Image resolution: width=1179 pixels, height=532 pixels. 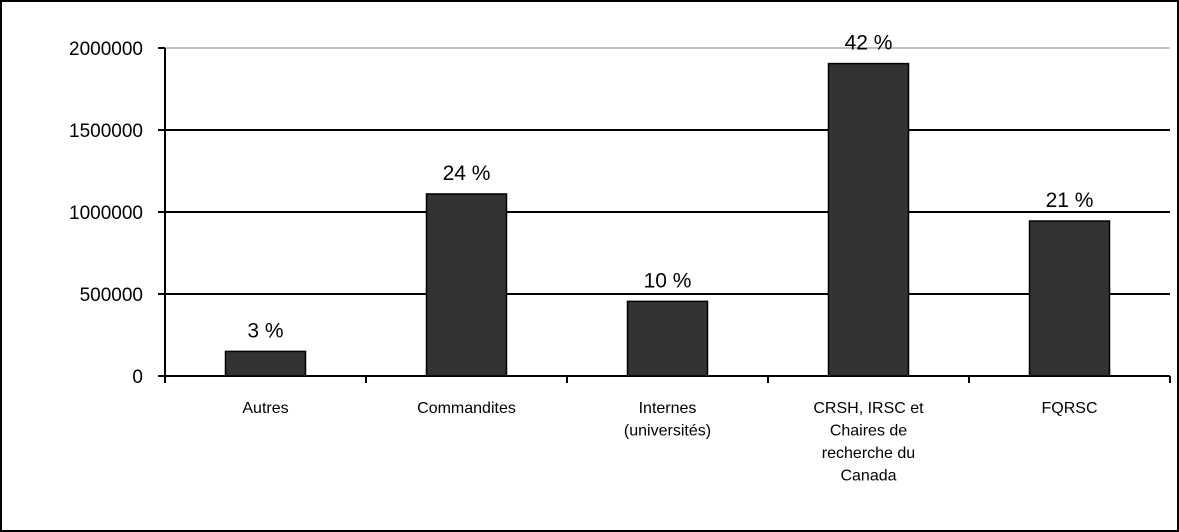 I want to click on y-tick-label: 0, so click(x=137, y=377).